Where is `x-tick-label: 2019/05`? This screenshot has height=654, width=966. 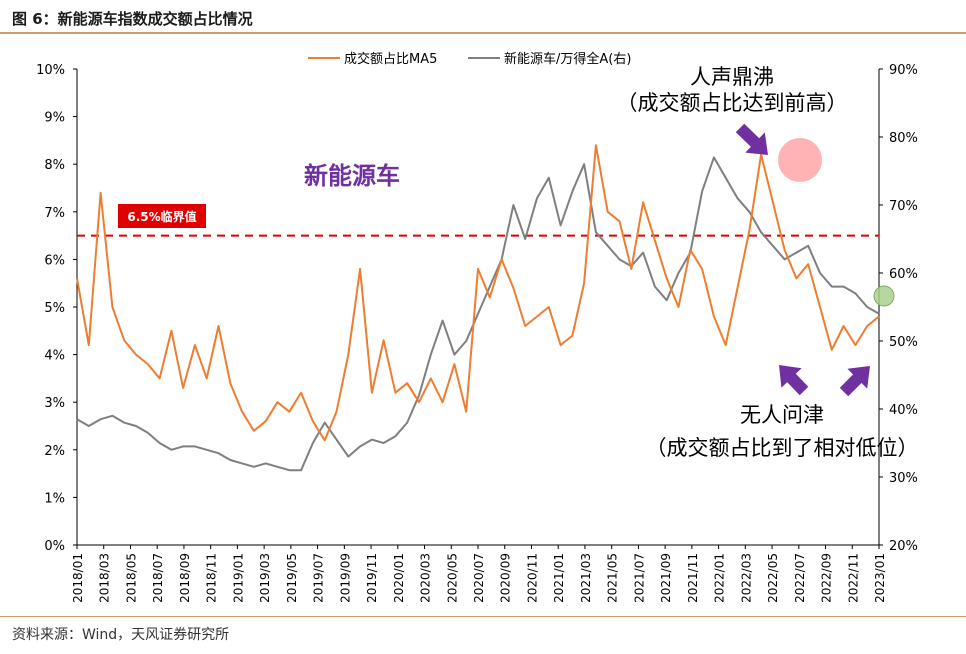 x-tick-label: 2019/05 is located at coordinates (292, 578).